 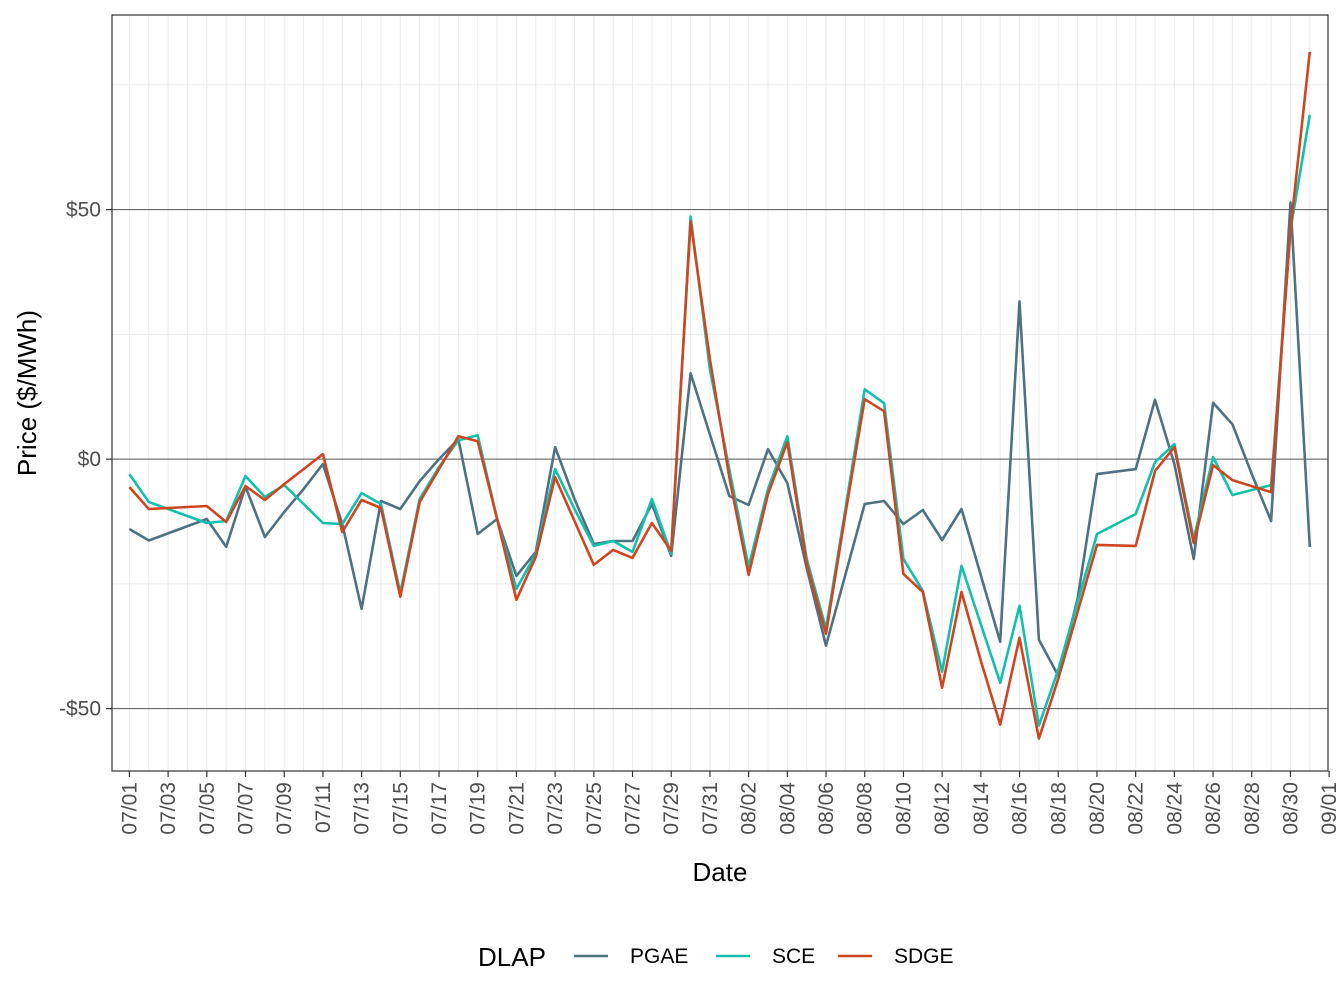 I want to click on y-tick-label: $50, so click(x=83, y=210).